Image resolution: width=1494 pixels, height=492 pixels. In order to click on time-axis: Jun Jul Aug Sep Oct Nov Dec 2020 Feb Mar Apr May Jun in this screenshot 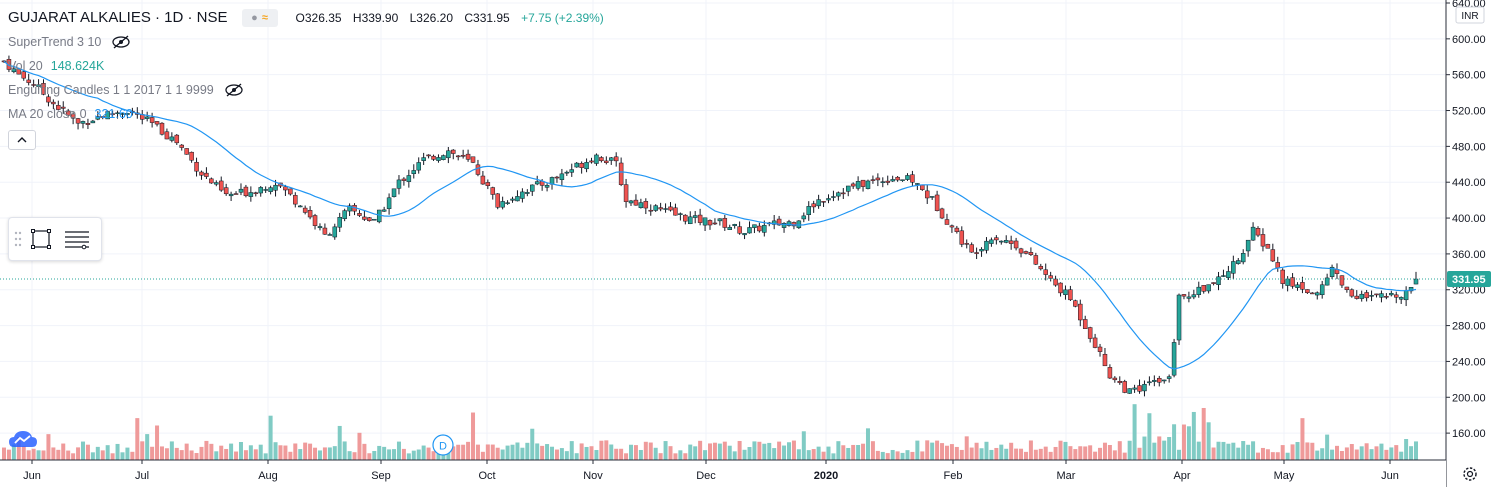, I will do `click(723, 473)`.